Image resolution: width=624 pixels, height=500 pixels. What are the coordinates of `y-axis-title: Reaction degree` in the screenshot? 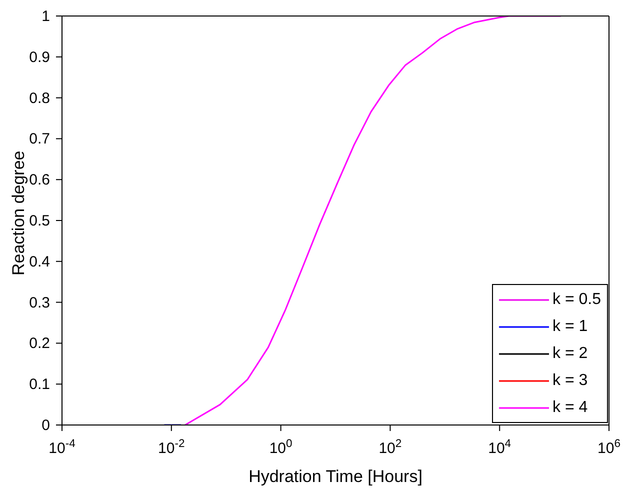 It's located at (18, 213).